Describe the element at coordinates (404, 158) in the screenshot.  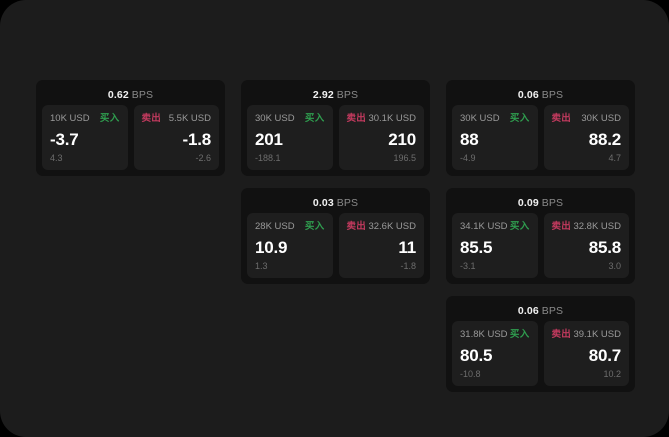
I see `sell-subvalue: 196.5` at that location.